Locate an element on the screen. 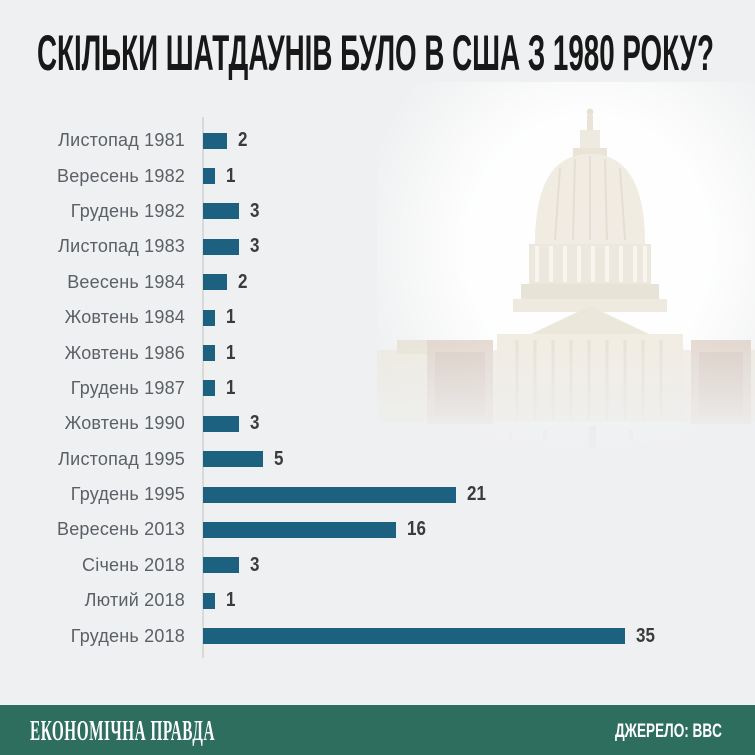 The width and height of the screenshot is (755, 755). chart-row: Вересень 1982 1 is located at coordinates (377, 175).